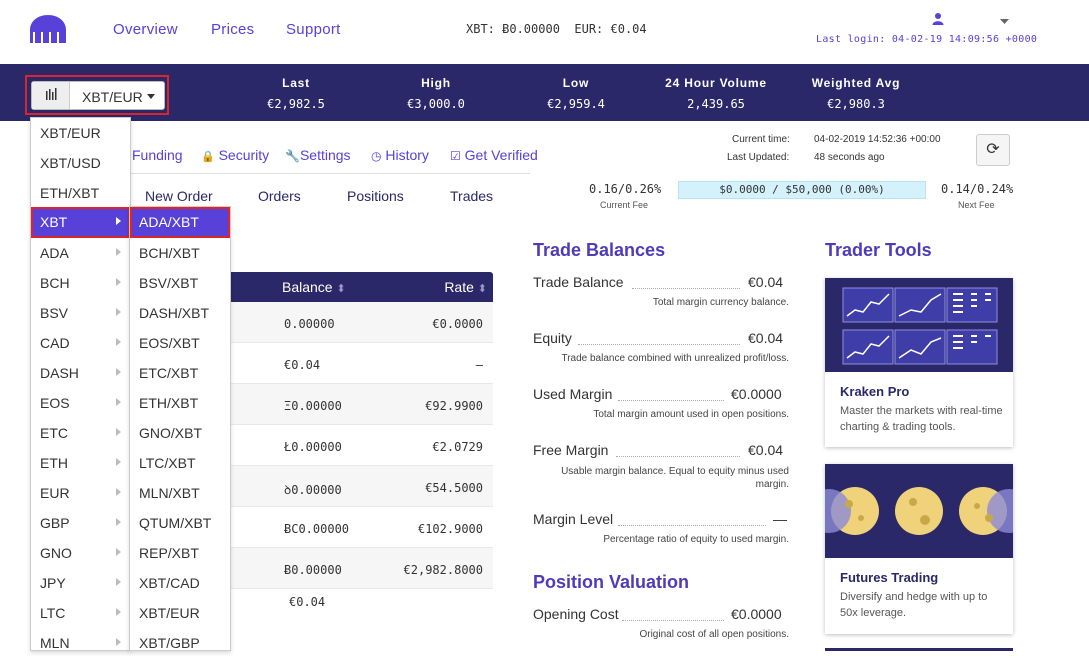  Describe the element at coordinates (233, 29) in the screenshot. I see `nav-prices: Prices` at that location.